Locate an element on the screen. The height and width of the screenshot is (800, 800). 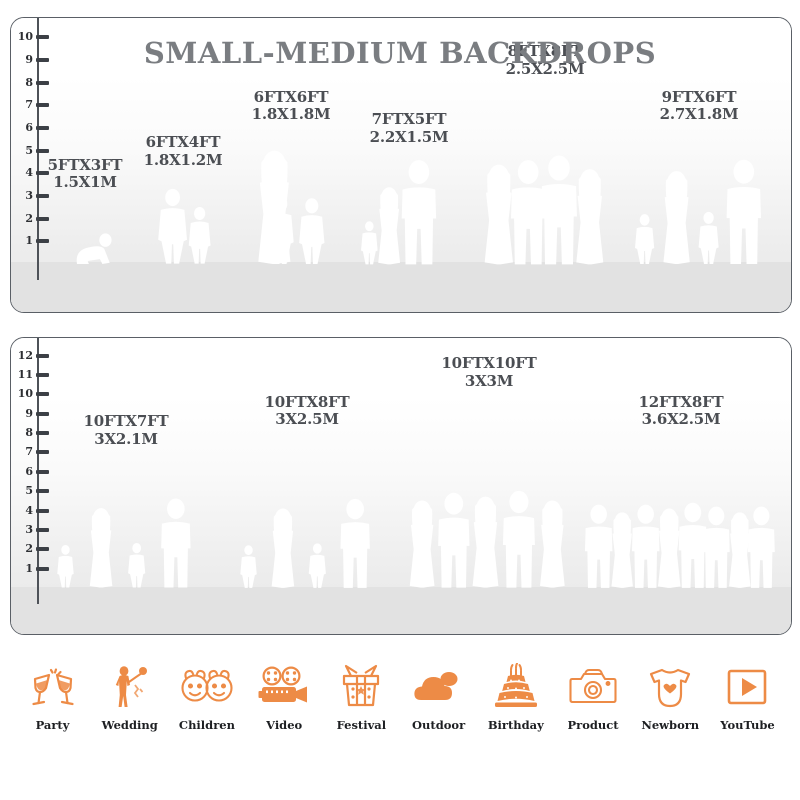
axis-tick: 4 is located at coordinates (31, 173).